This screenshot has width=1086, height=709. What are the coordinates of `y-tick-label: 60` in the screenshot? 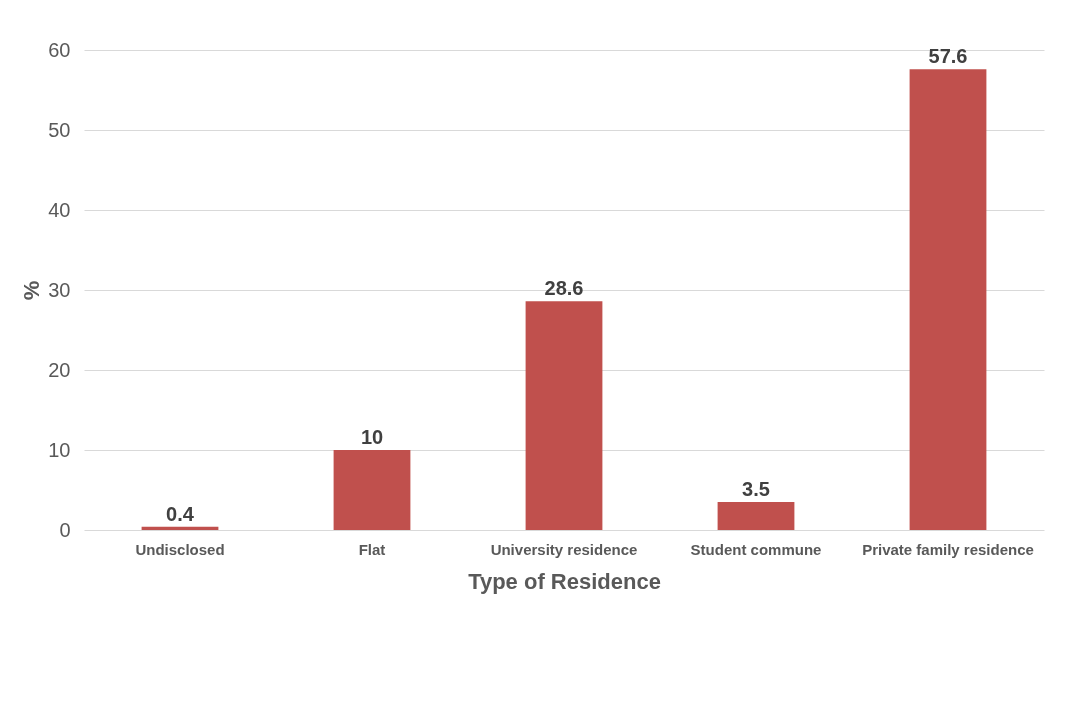 It's located at (59, 49).